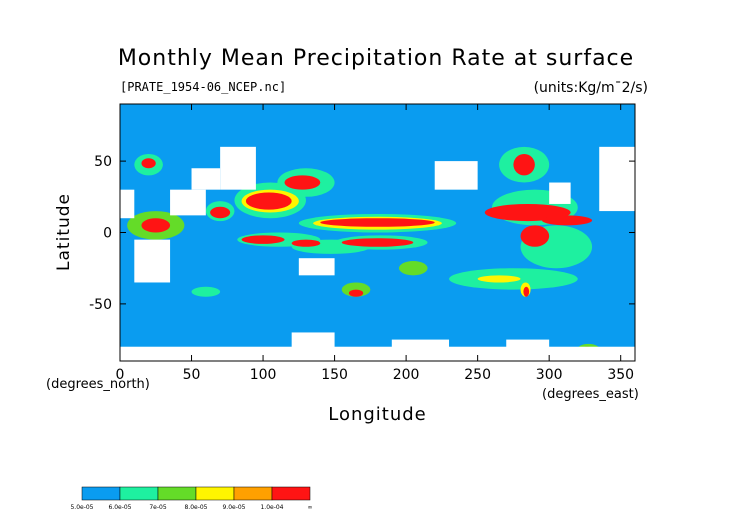 The height and width of the screenshot is (532, 752). What do you see at coordinates (477, 375) in the screenshot?
I see `x-tick-label: 250` at bounding box center [477, 375].